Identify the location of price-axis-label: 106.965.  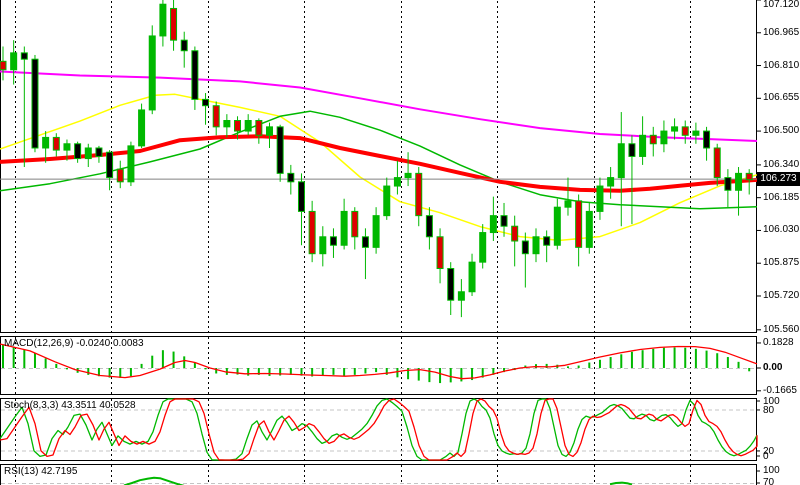
(781, 32).